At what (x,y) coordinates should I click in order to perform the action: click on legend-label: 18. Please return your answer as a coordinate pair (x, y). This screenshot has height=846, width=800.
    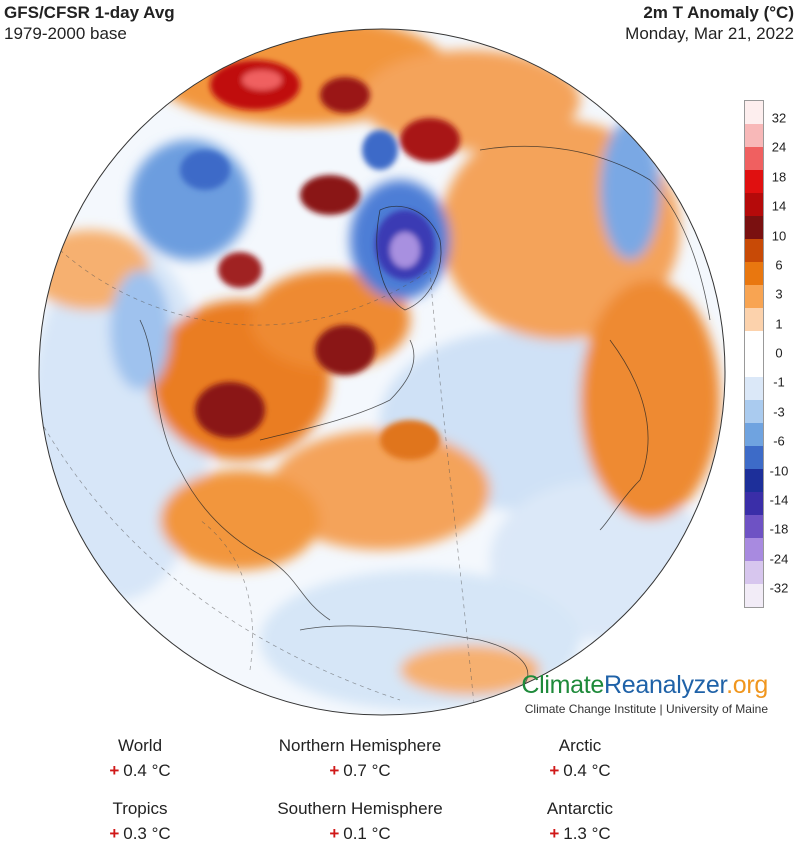
    Looking at the image, I should click on (779, 177).